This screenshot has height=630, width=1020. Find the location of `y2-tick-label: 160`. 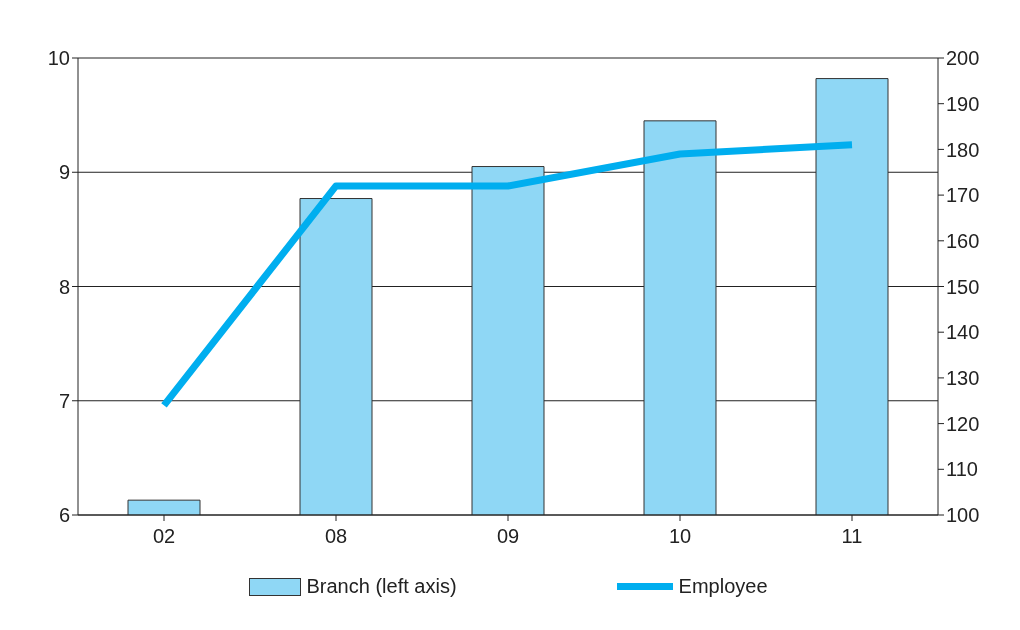

y2-tick-label: 160 is located at coordinates (963, 240).